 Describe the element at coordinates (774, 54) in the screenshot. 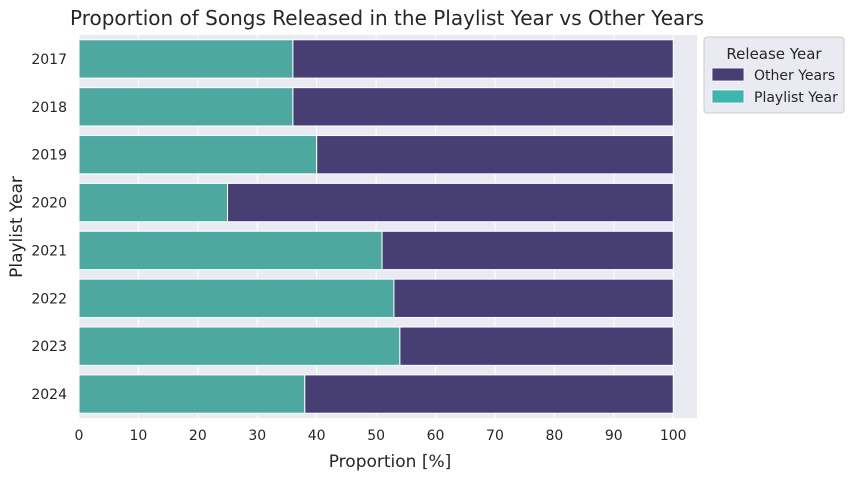

I see `legend-title: Release Year` at that location.